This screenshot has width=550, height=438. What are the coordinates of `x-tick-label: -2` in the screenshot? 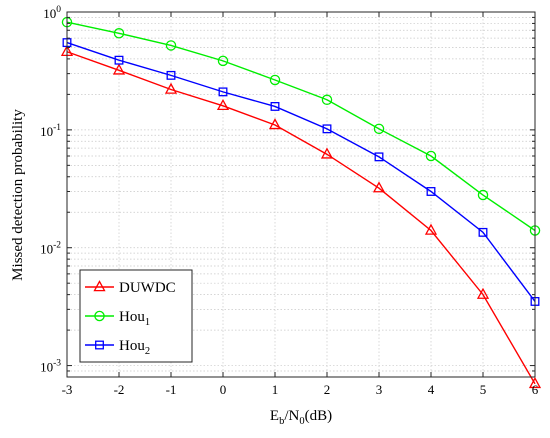 It's located at (119, 389).